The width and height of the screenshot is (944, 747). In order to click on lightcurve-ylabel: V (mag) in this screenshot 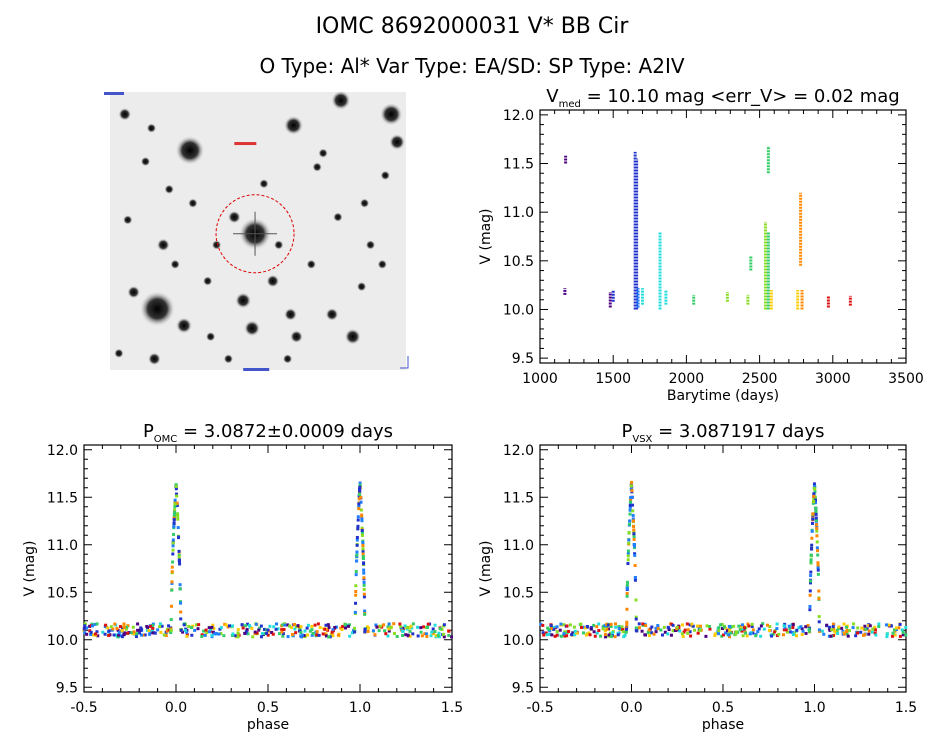, I will do `click(486, 236)`.